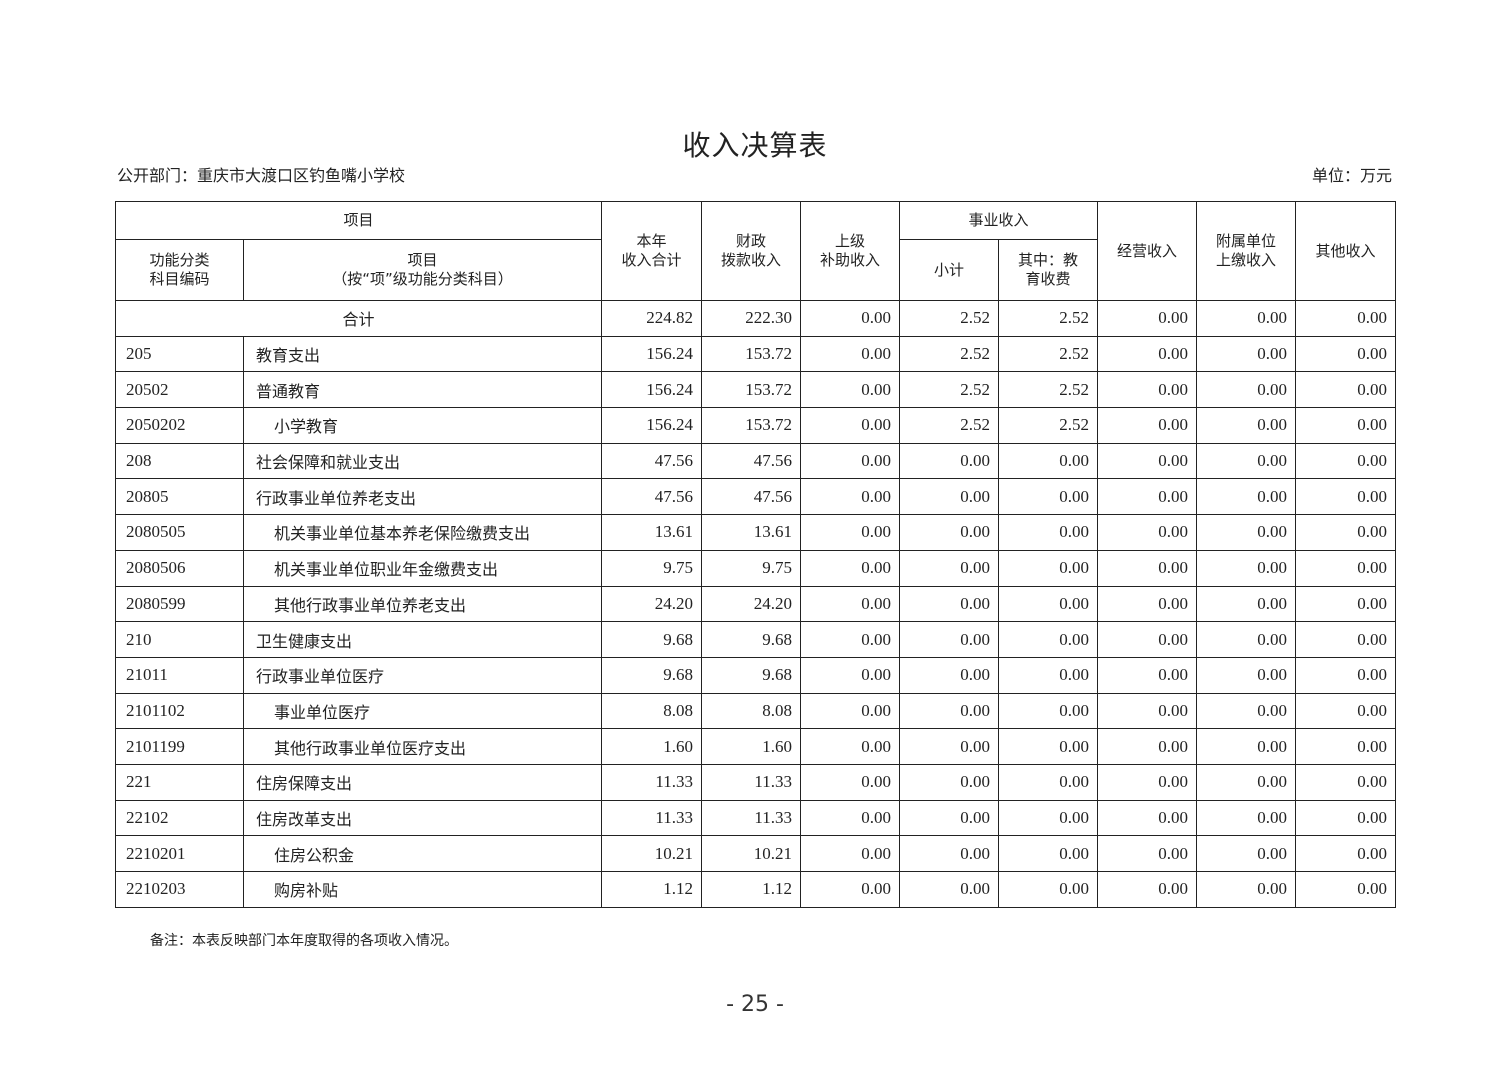 This screenshot has height=1075, width=1510. Describe the element at coordinates (261, 175) in the screenshot. I see `department-label: 公开部门：重庆市大渡口区钓鱼嘴小学校` at that location.